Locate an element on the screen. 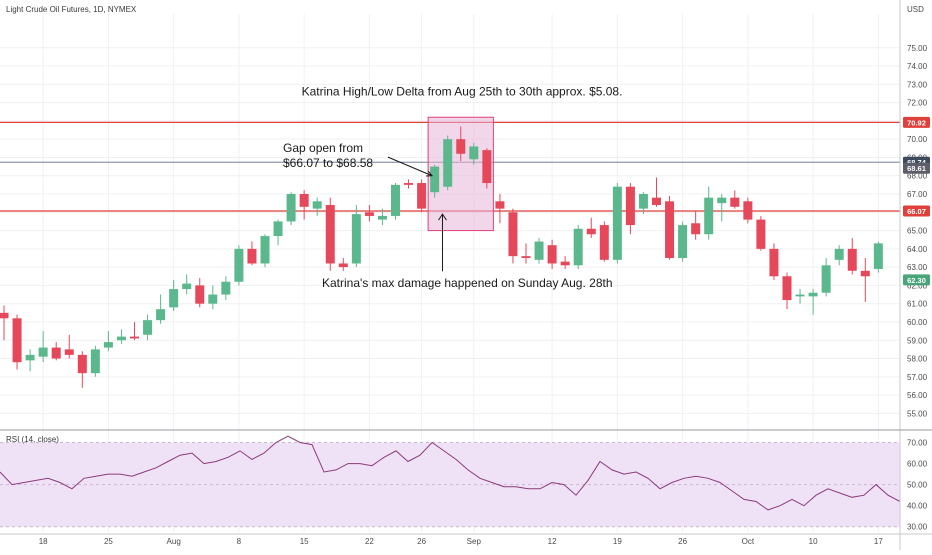  price-tag-70.92: 70.92 is located at coordinates (916, 122).